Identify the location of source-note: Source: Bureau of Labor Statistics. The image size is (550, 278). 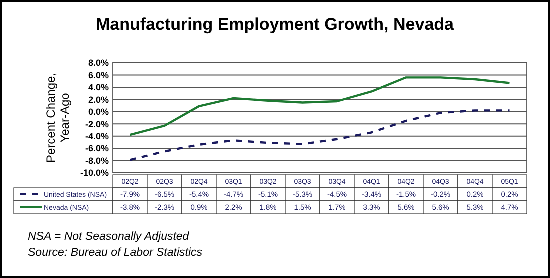
(115, 253).